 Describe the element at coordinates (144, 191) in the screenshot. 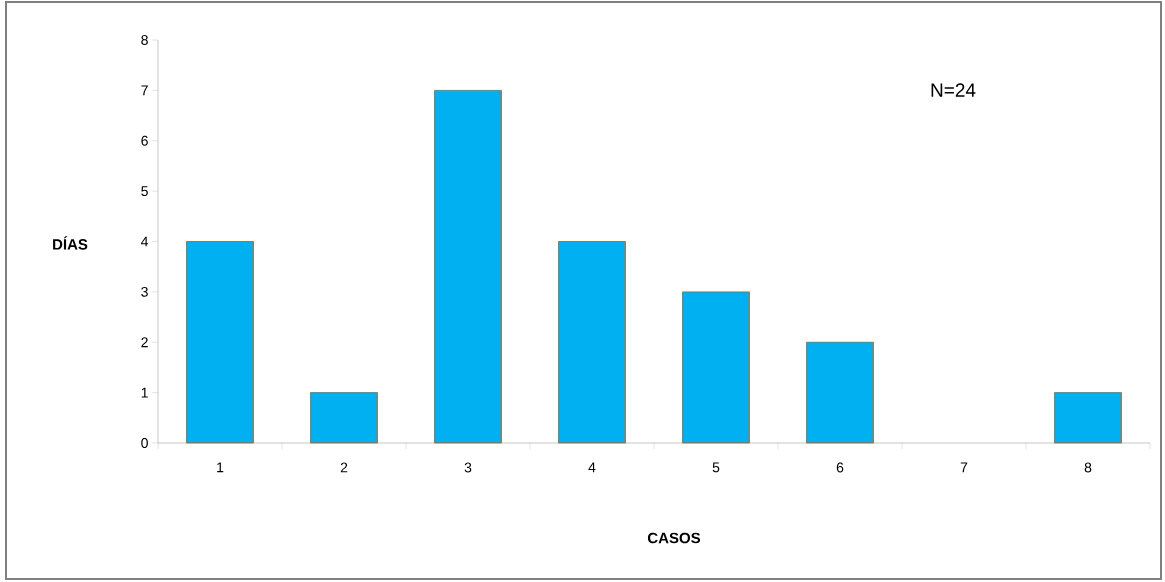

I see `y-tick-label: 5` at that location.